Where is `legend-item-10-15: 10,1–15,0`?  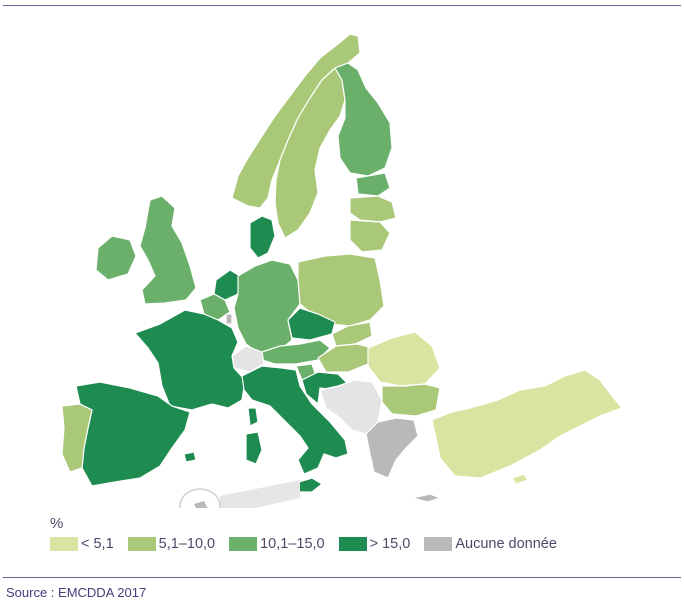
legend-item-10-15: 10,1–15,0 is located at coordinates (277, 544).